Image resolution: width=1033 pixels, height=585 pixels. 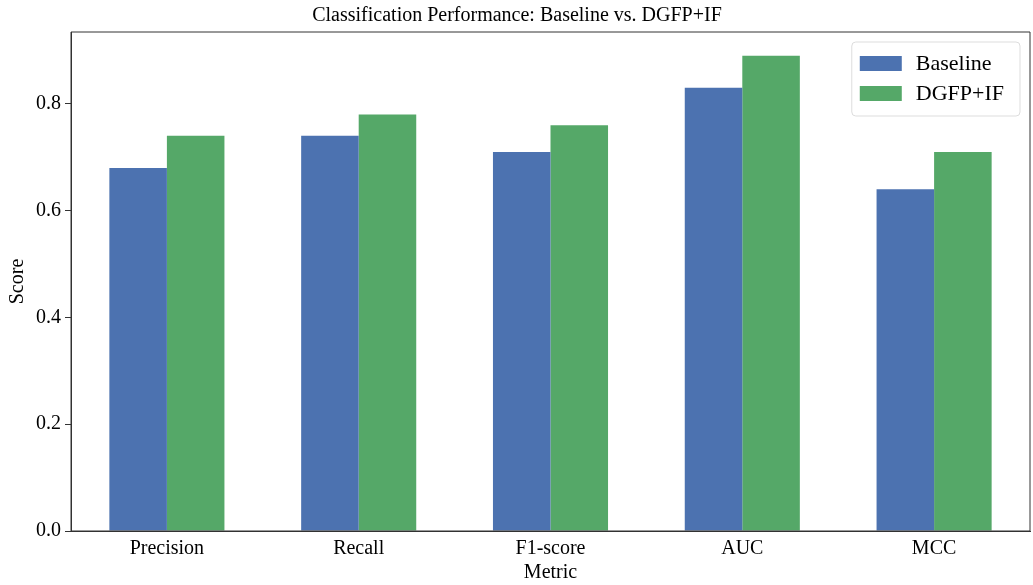 What do you see at coordinates (517, 14) in the screenshot?
I see `chart-title: Classification Performance: Baseline vs. DGFP+IF` at bounding box center [517, 14].